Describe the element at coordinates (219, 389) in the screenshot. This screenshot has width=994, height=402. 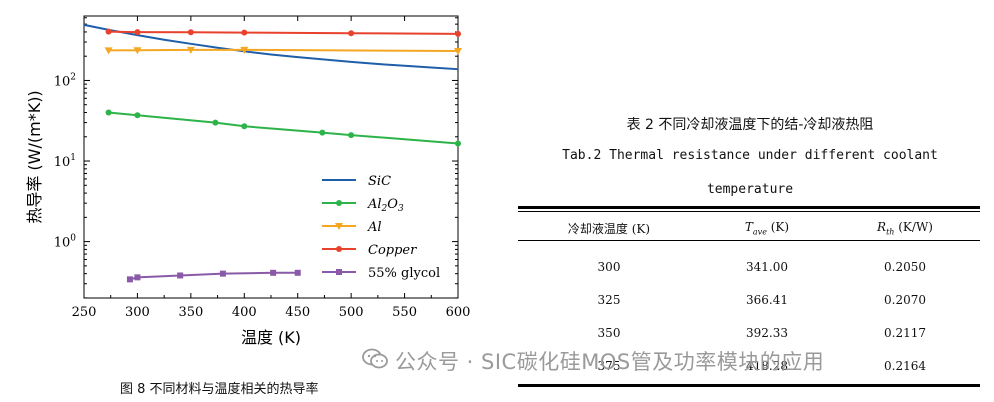
I see `figure-caption: 图 8 不同材料与温度相关的热导率` at that location.